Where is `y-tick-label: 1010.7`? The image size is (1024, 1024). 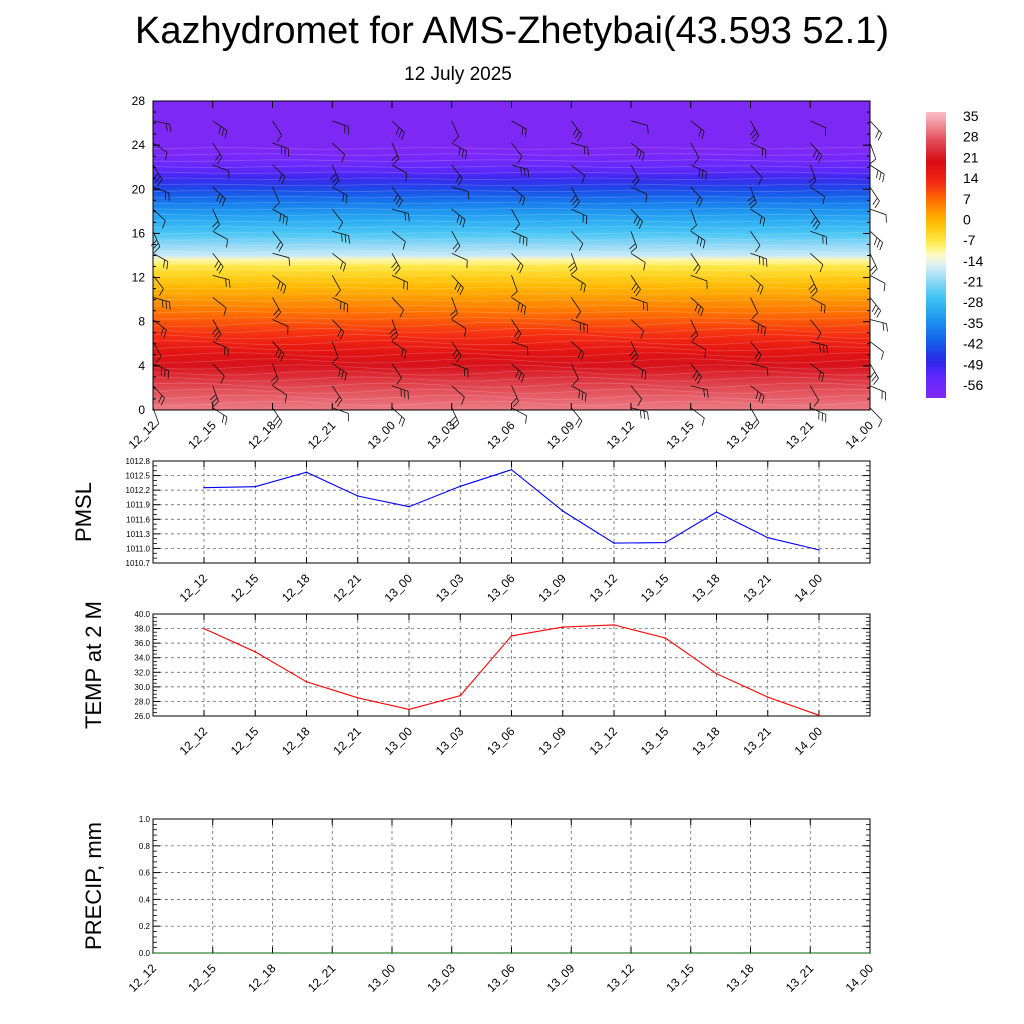
y-tick-label: 1010.7 is located at coordinates (138, 563).